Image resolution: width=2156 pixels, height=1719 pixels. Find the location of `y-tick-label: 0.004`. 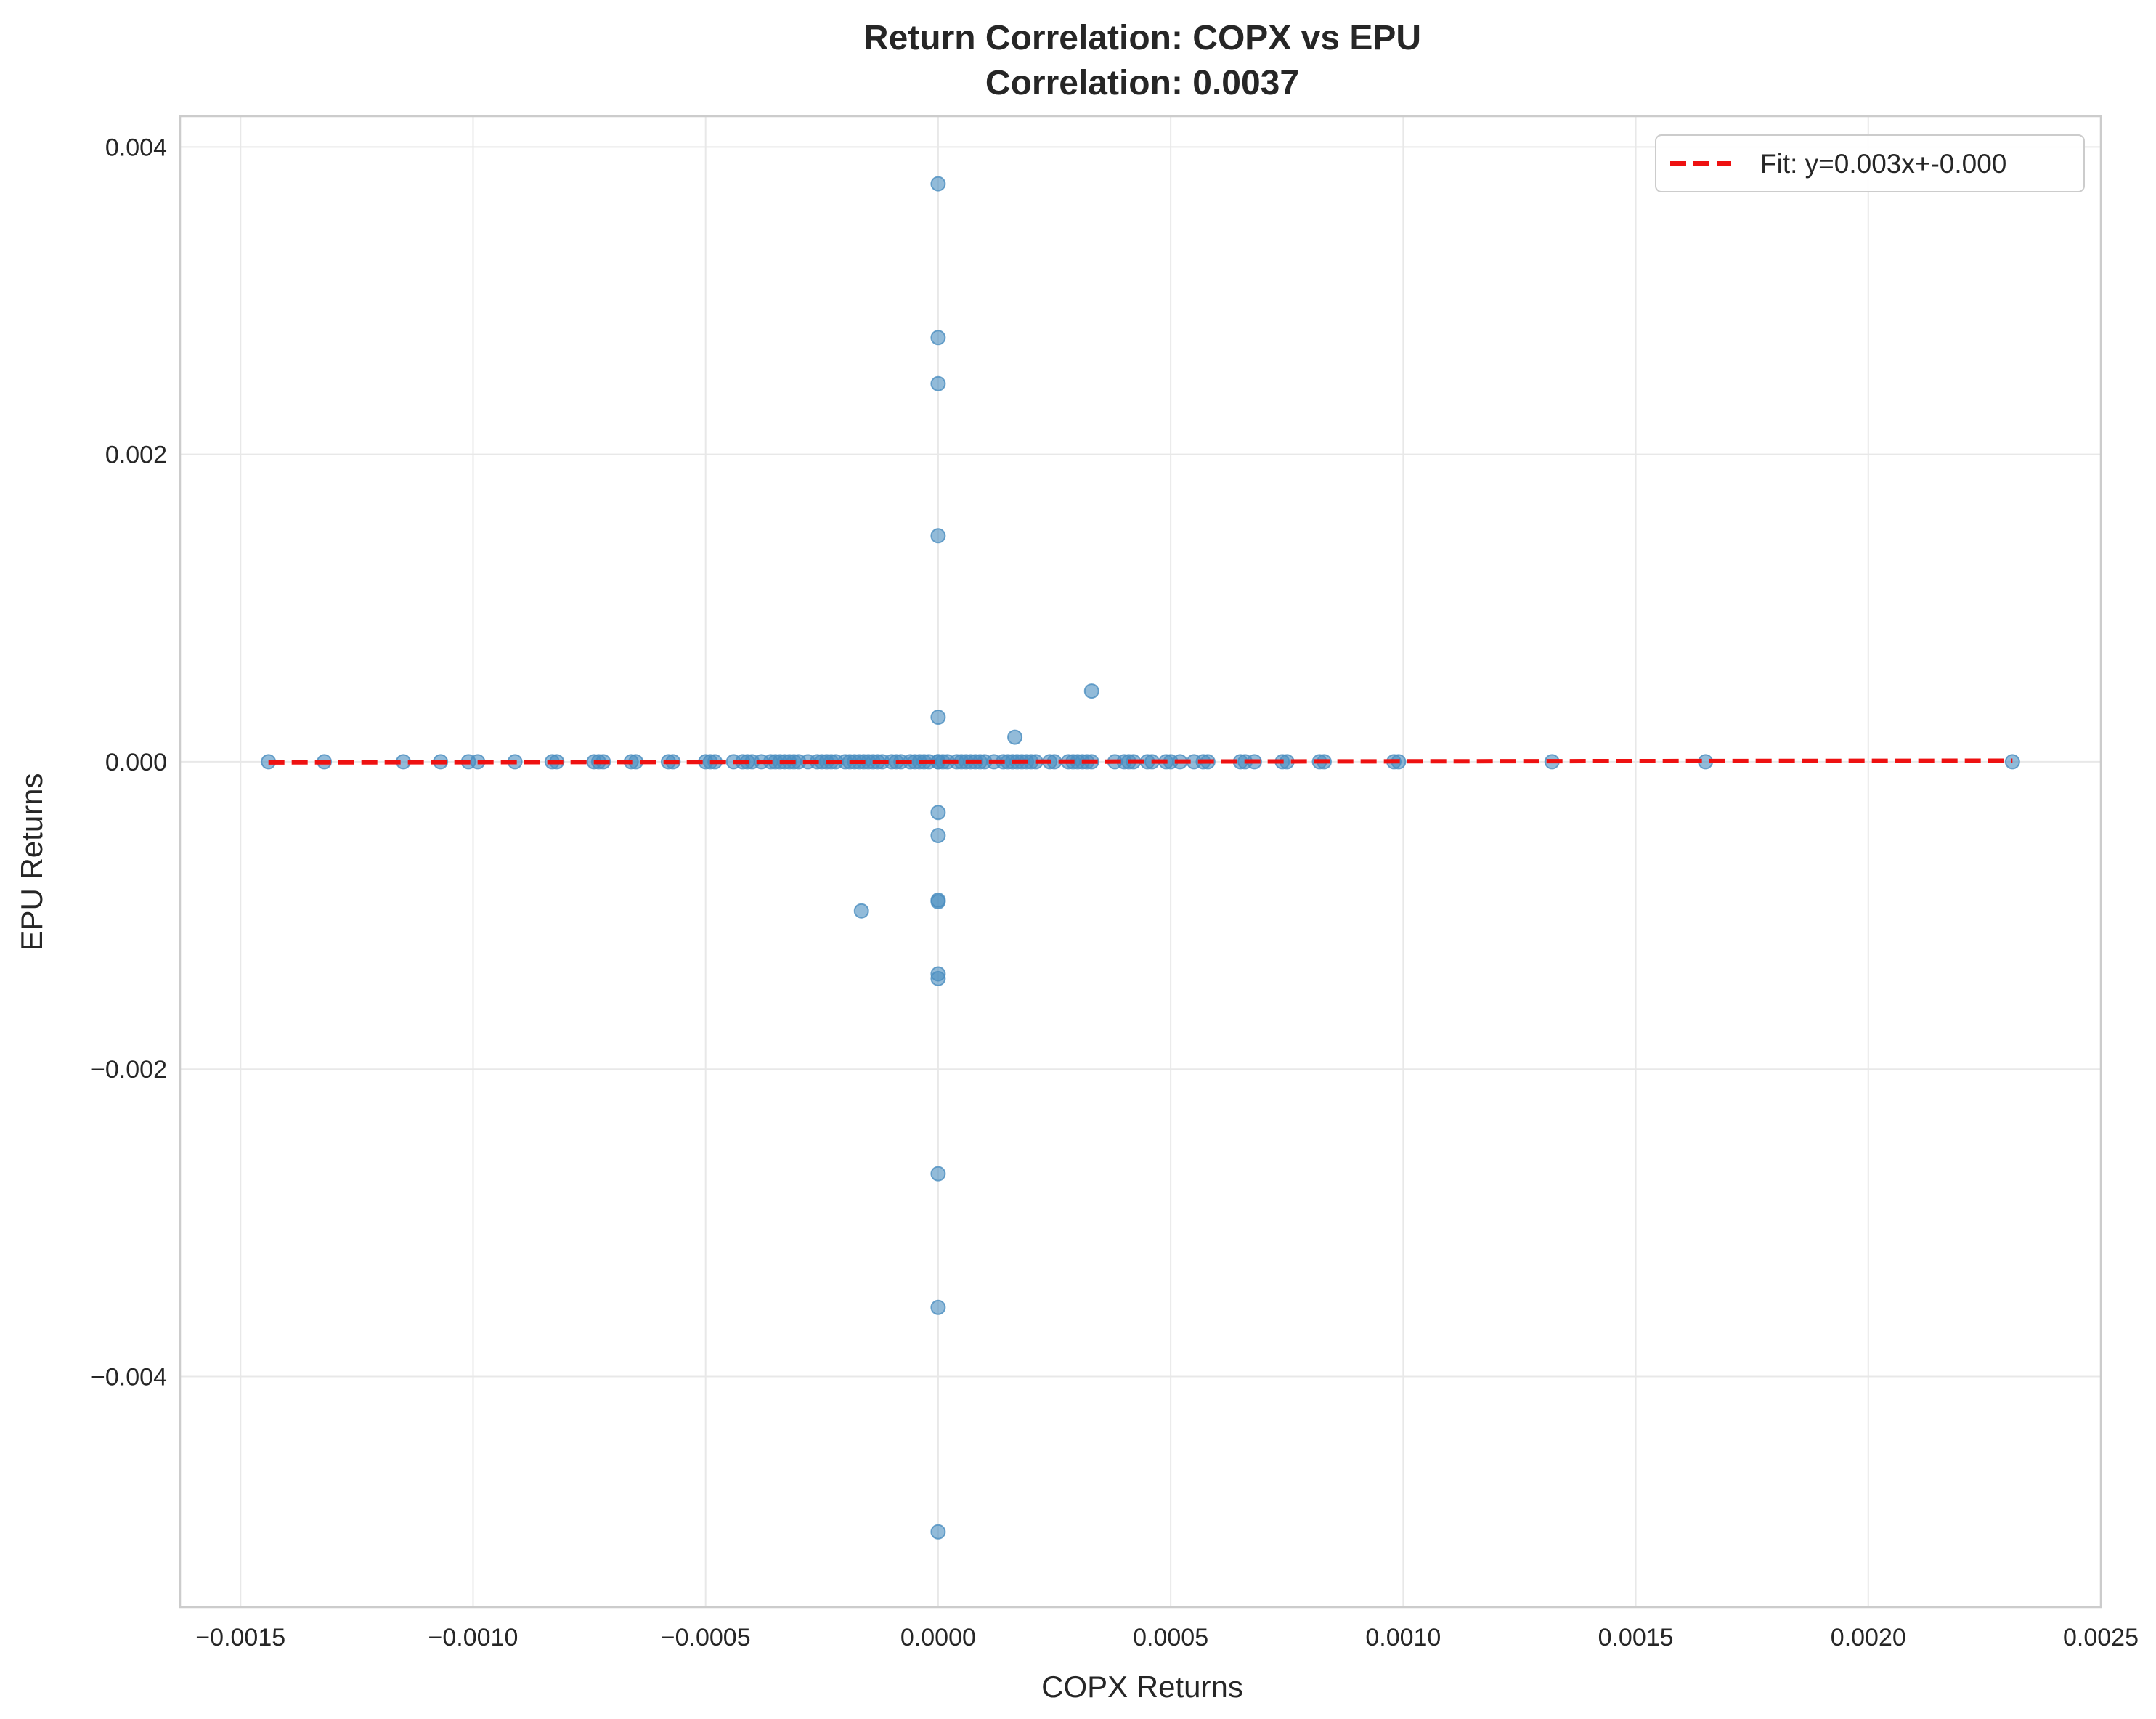

y-tick-label: 0.004 is located at coordinates (136, 147).